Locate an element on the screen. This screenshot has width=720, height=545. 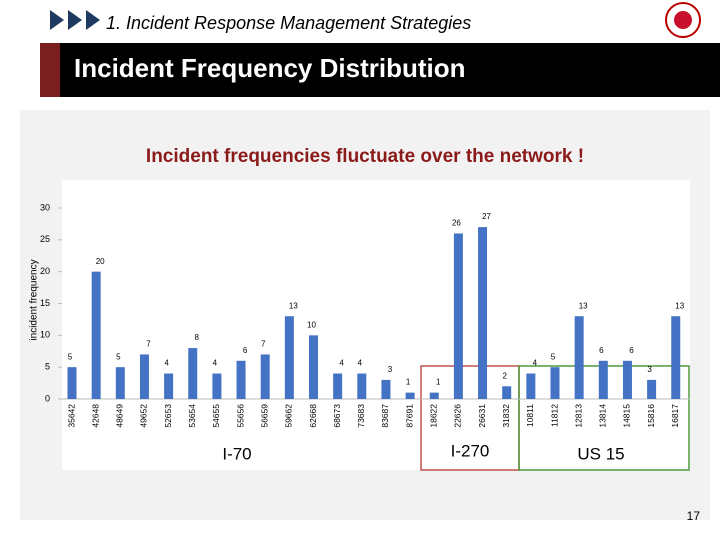
x-tick-label: 48649 is located at coordinates (120, 416).